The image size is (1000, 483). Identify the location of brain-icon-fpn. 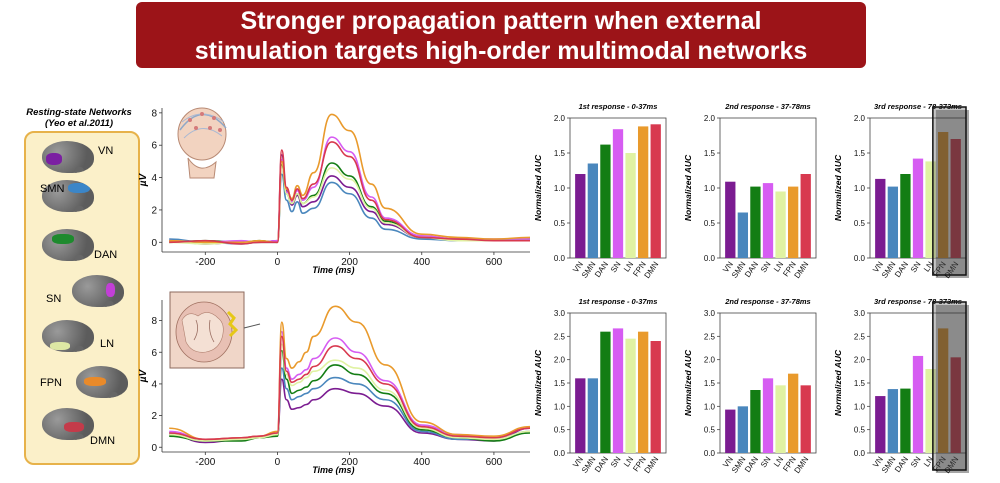
(102, 382).